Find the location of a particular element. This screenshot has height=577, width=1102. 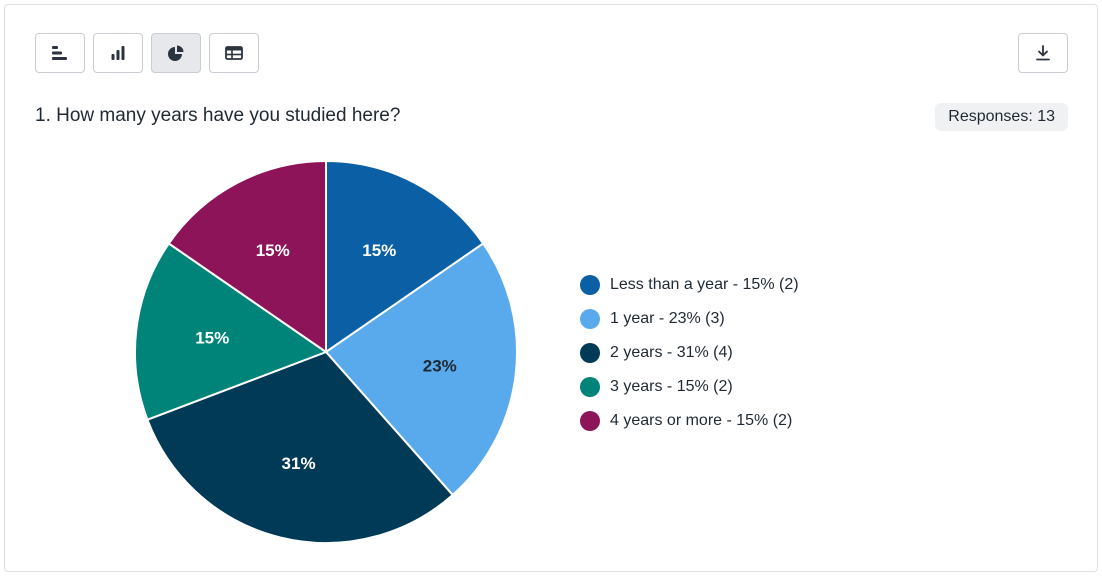

legend-item-4: 4 years or more - 15% (2) is located at coordinates (689, 421).